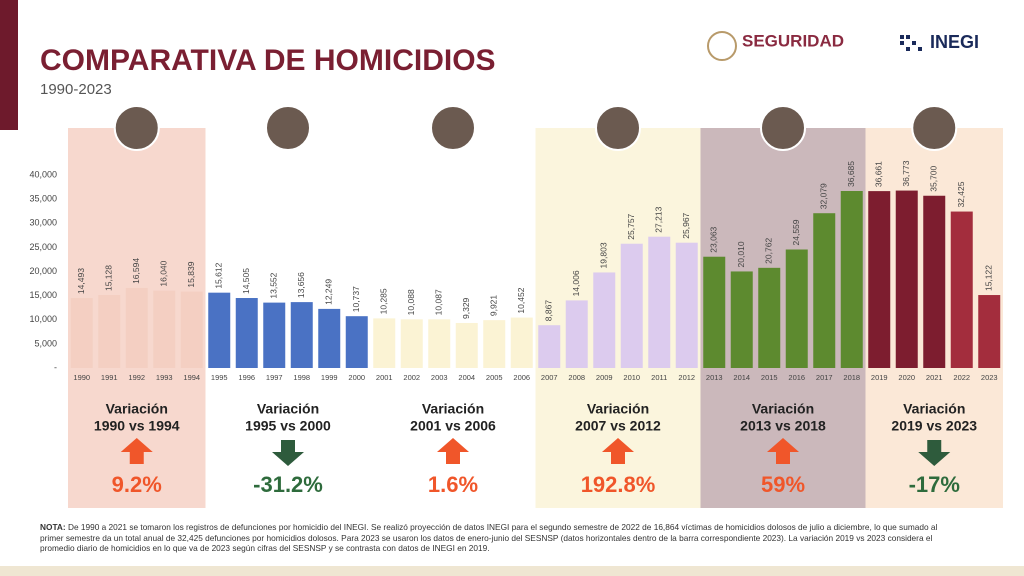 This screenshot has height=576, width=1024. I want to click on value-label: 32,079, so click(824, 196).